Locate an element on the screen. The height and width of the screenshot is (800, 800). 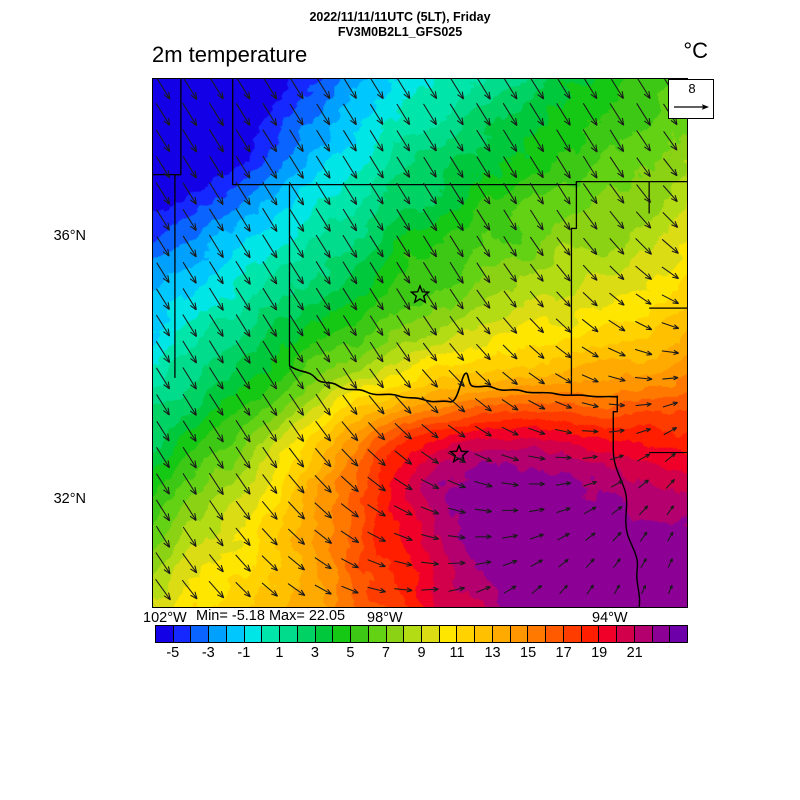
colorbar-tick-1: 1 is located at coordinates (279, 653).